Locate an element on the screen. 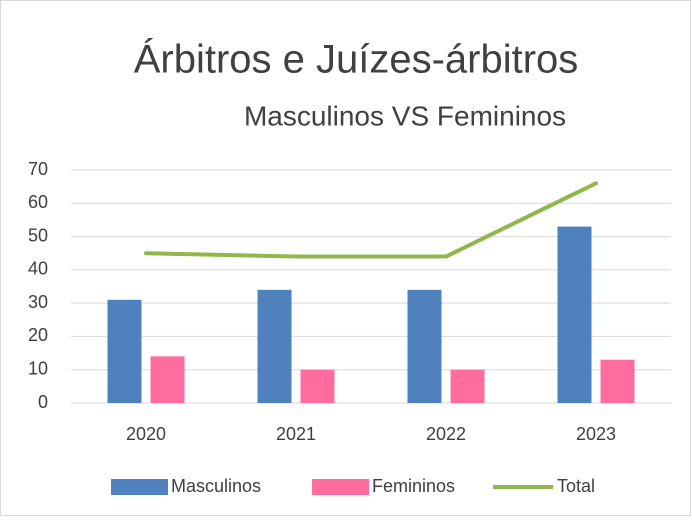 This screenshot has height=522, width=692. x-tick-label: 2022 is located at coordinates (446, 434).